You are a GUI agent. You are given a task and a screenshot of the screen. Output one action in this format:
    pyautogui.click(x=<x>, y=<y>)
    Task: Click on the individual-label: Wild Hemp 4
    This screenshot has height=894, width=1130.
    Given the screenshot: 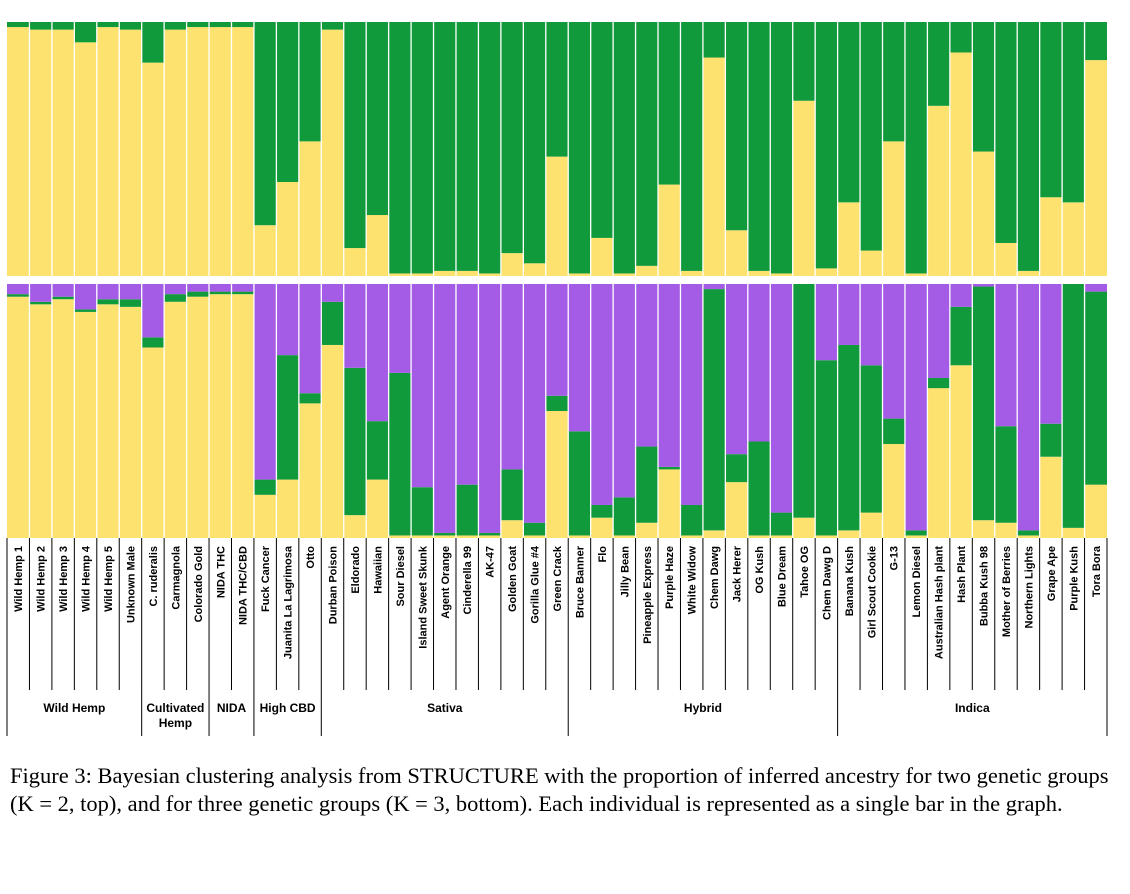 What is the action you would take?
    pyautogui.click(x=87, y=578)
    